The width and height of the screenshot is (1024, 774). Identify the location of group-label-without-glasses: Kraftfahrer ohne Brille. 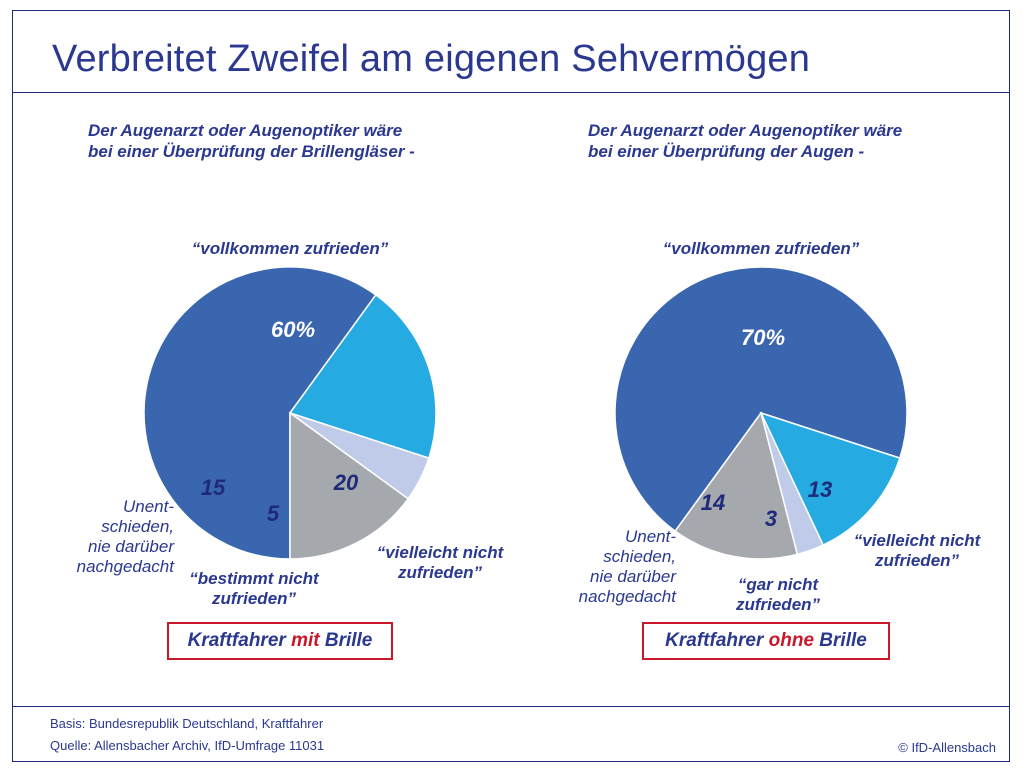
(766, 641).